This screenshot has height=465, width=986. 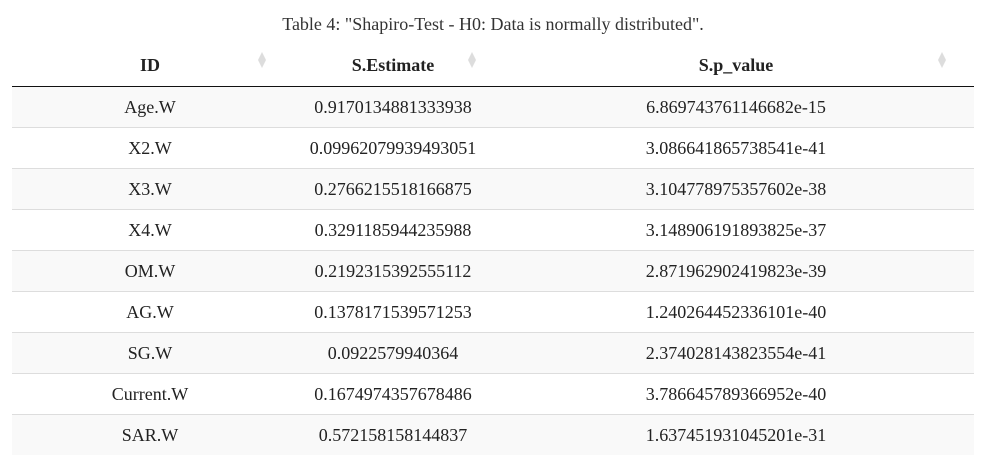 What do you see at coordinates (393, 312) in the screenshot?
I see `cell-estimate: 0.1378171539571253` at bounding box center [393, 312].